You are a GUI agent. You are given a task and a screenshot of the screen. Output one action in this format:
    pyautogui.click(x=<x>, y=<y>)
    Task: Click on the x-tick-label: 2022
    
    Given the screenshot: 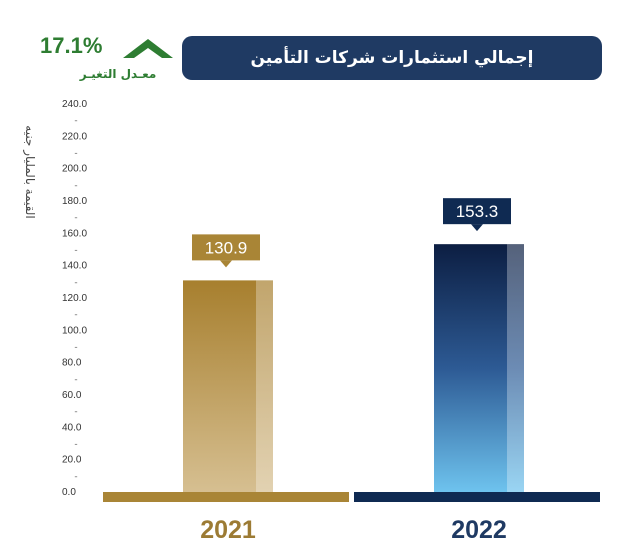 What is the action you would take?
    pyautogui.click(x=479, y=530)
    